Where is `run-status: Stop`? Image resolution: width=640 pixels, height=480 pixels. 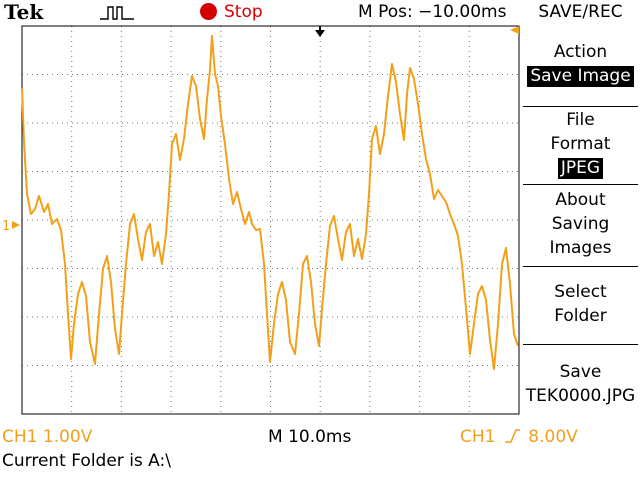
run-status: Stop is located at coordinates (243, 12).